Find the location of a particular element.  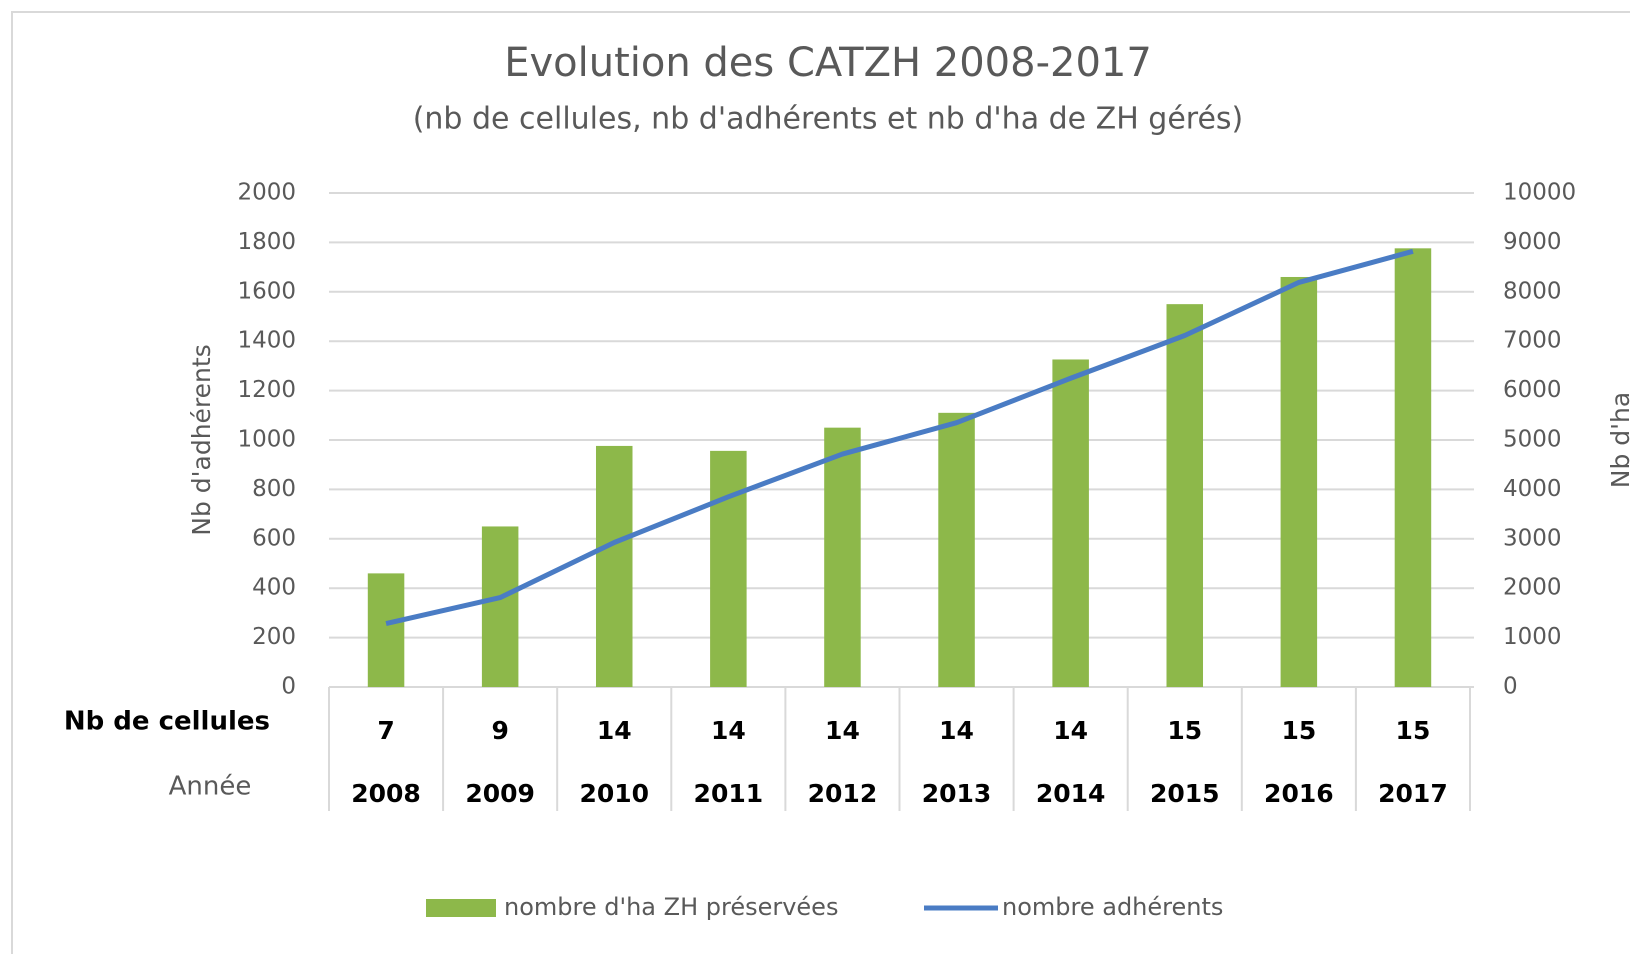

legend-label: nombre adhérents is located at coordinates (1112, 907).